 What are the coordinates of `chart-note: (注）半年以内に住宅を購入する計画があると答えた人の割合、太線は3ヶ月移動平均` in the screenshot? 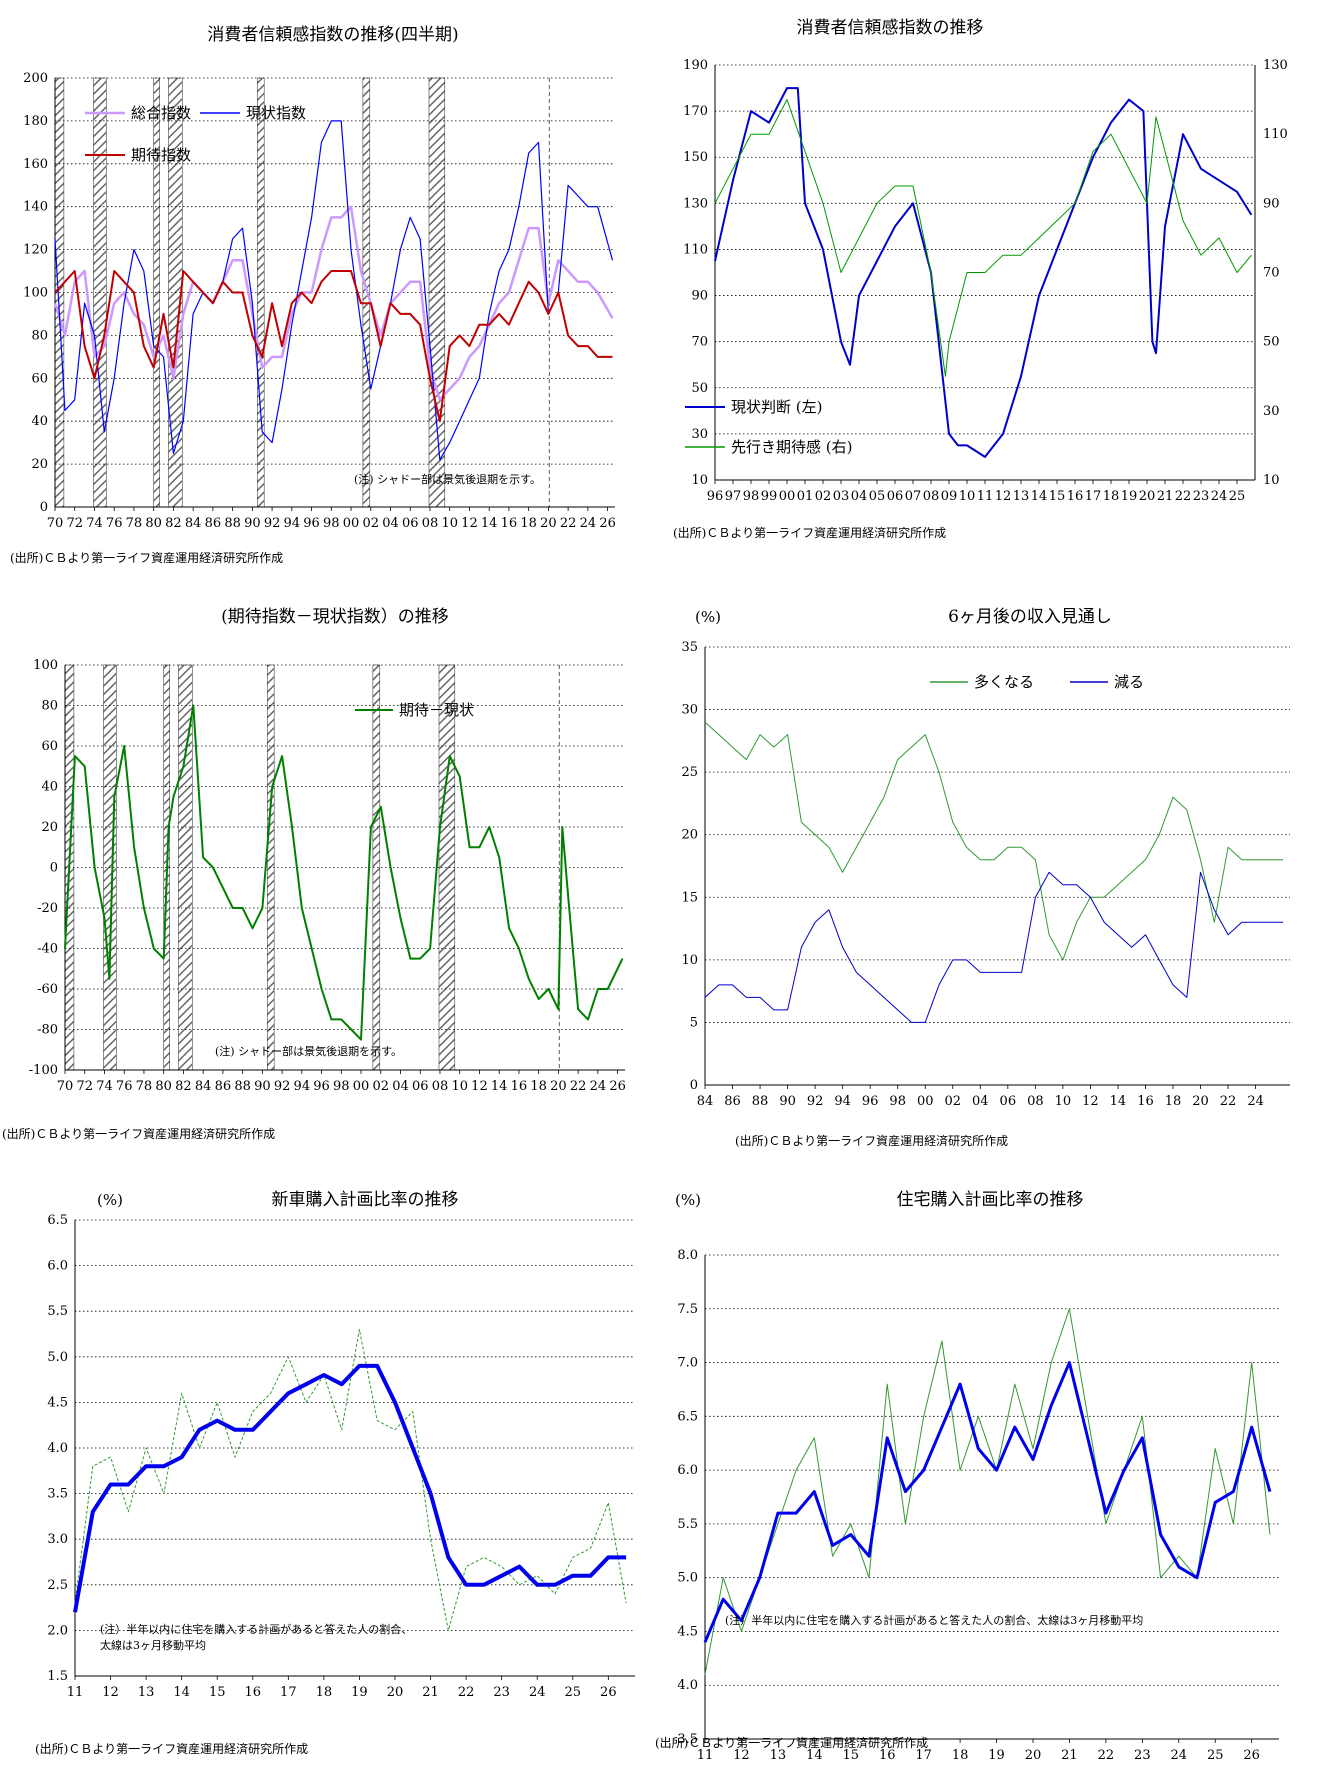 It's located at (934, 1620).